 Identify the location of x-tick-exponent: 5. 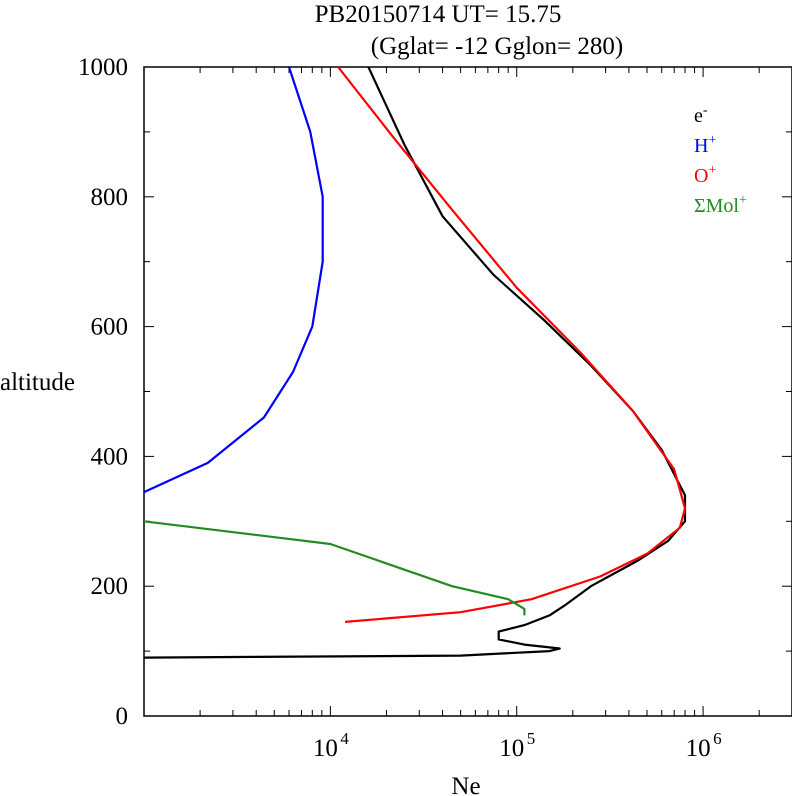
(531, 738).